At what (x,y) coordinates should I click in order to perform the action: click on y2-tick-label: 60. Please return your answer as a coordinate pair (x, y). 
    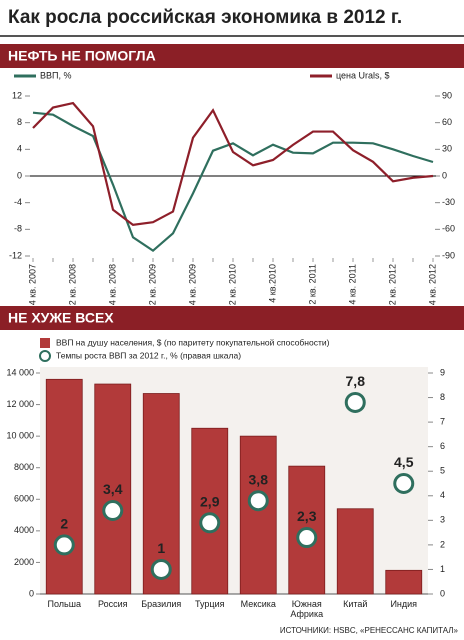
    Looking at the image, I should click on (447, 122).